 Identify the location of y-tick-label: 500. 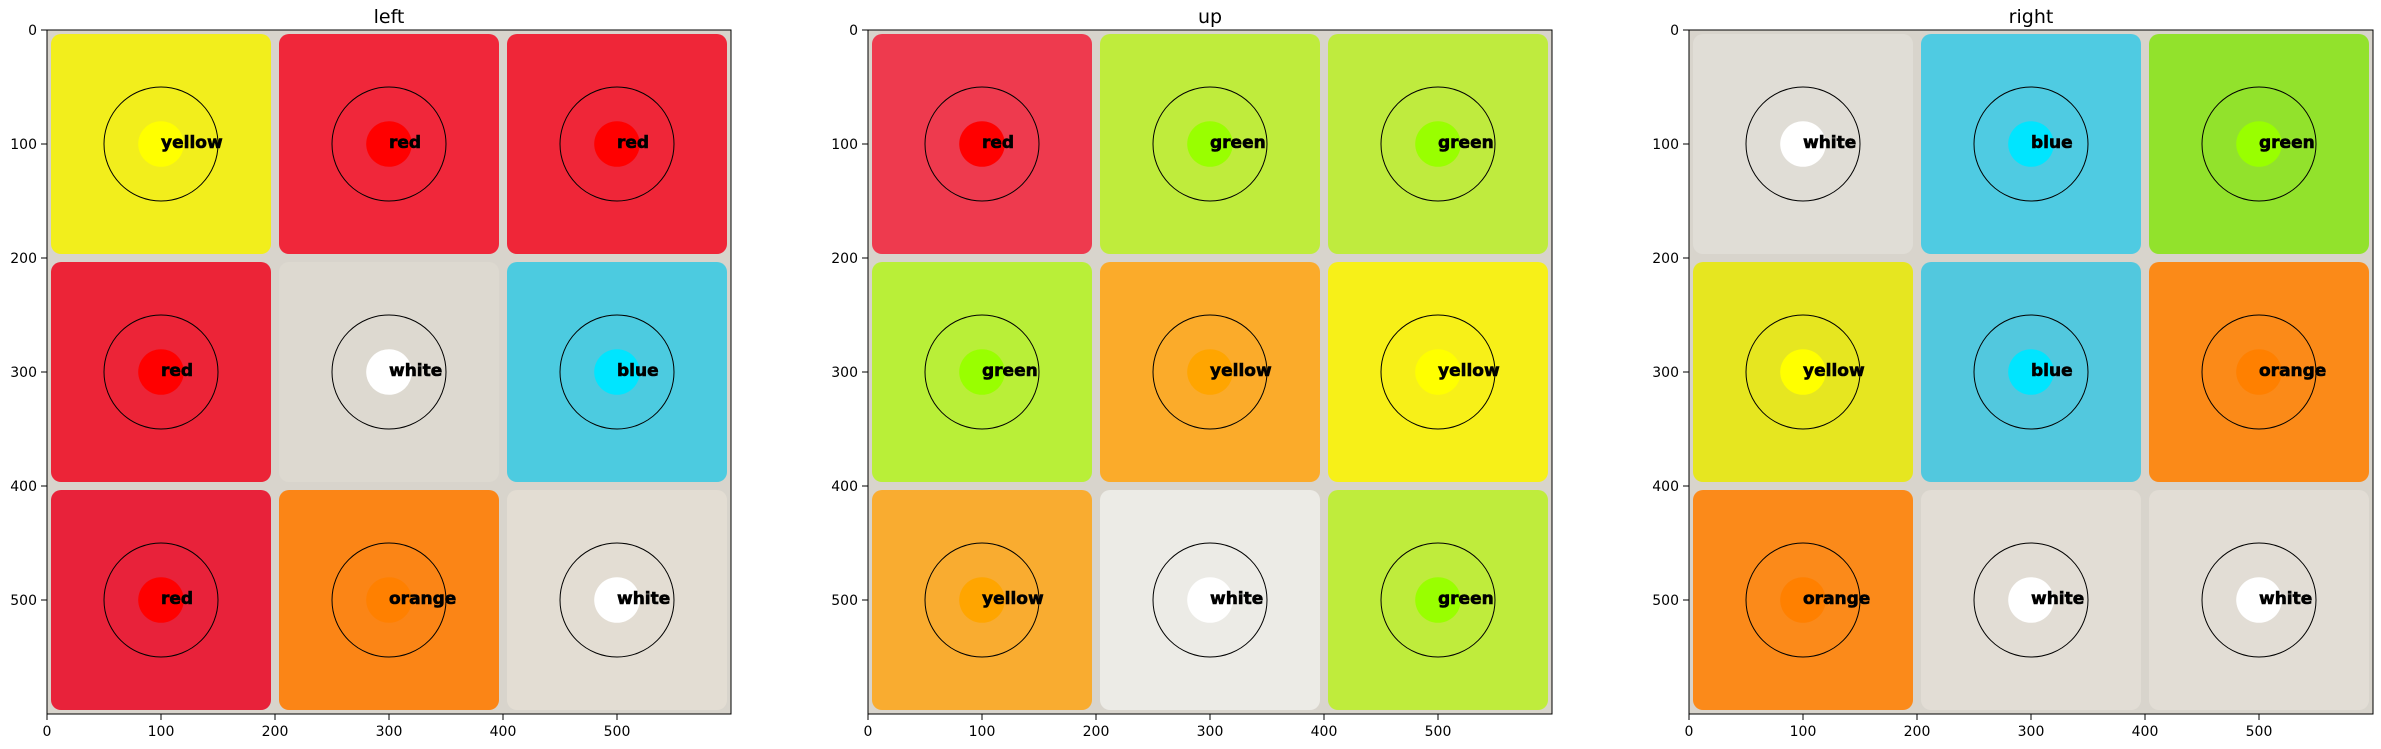
(844, 601).